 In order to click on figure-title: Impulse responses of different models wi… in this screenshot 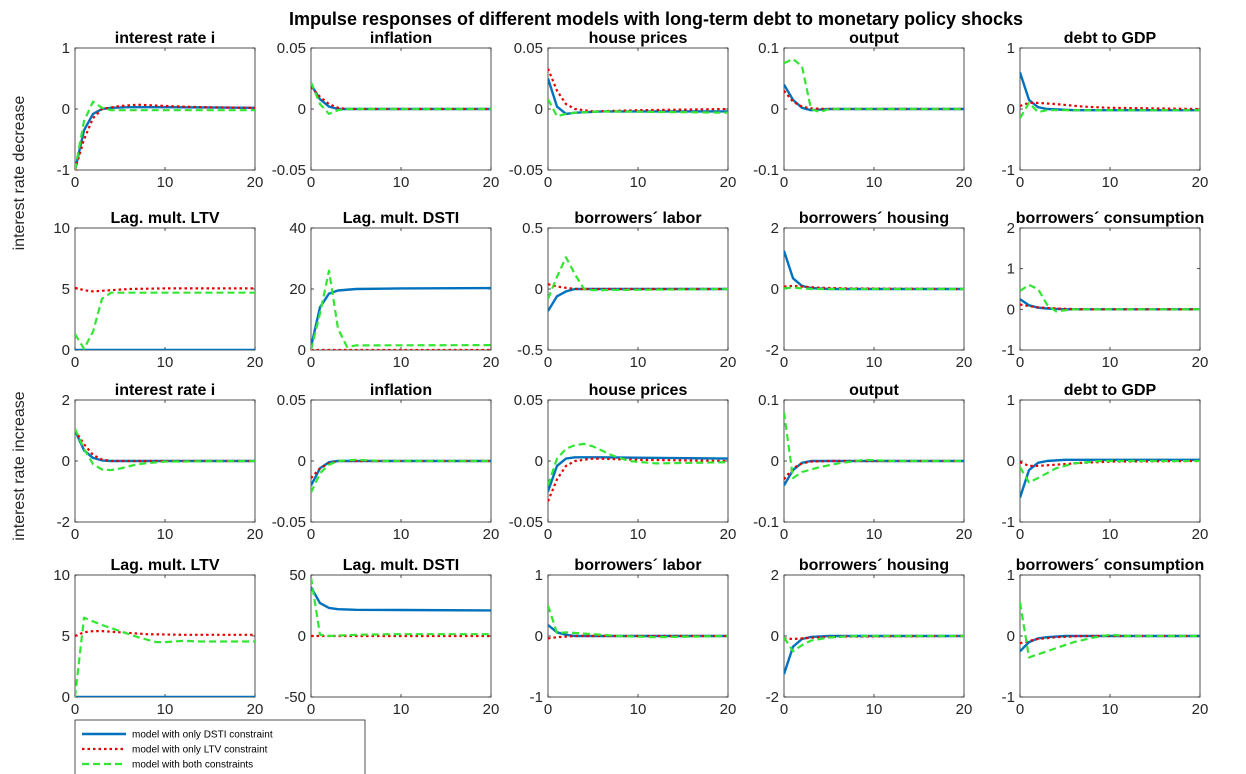, I will do `click(656, 19)`.